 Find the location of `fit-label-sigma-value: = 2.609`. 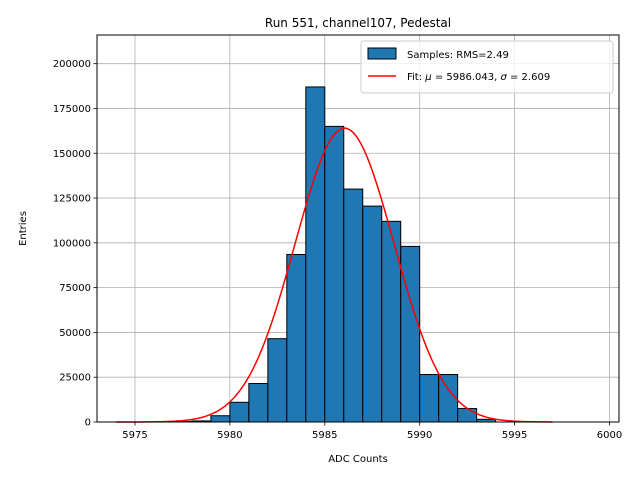

fit-label-sigma-value: = 2.609 is located at coordinates (528, 77).